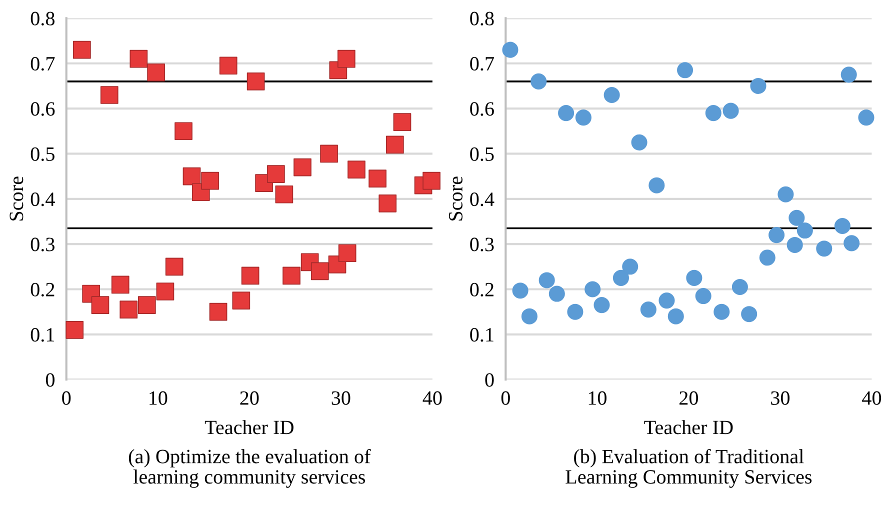 Image resolution: width=885 pixels, height=520 pixels. Describe the element at coordinates (249, 468) in the screenshot. I see `text: (a) Optimize the evaluation of learning community services` at that location.